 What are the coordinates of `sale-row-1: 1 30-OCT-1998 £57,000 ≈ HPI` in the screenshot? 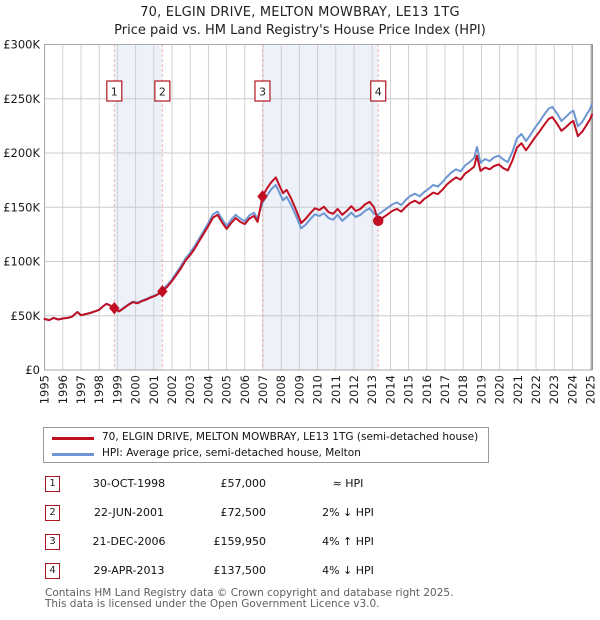 It's located at (300, 484).